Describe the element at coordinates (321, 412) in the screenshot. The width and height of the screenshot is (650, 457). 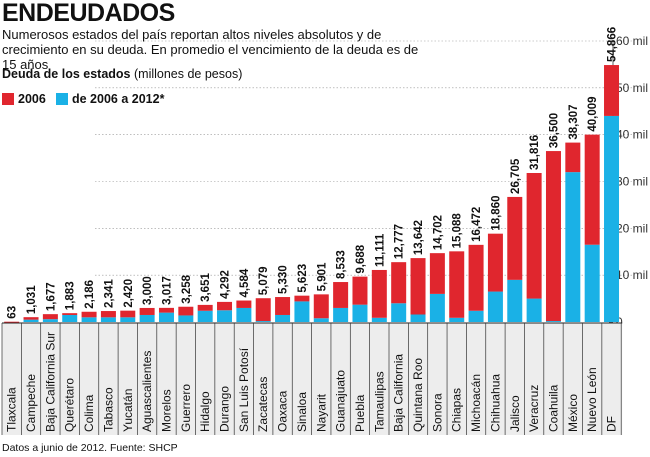
I see `category-label: Nayarit` at that location.